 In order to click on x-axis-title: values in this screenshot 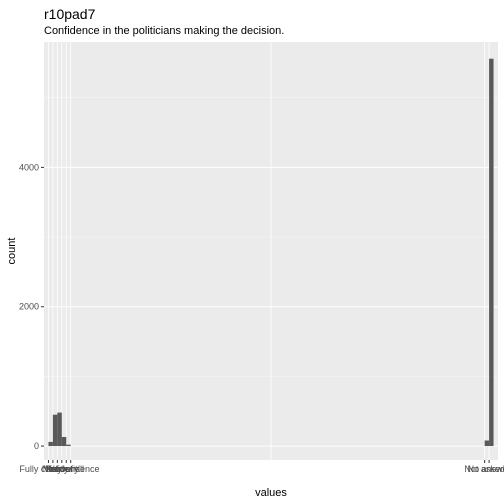, I will do `click(271, 493)`.